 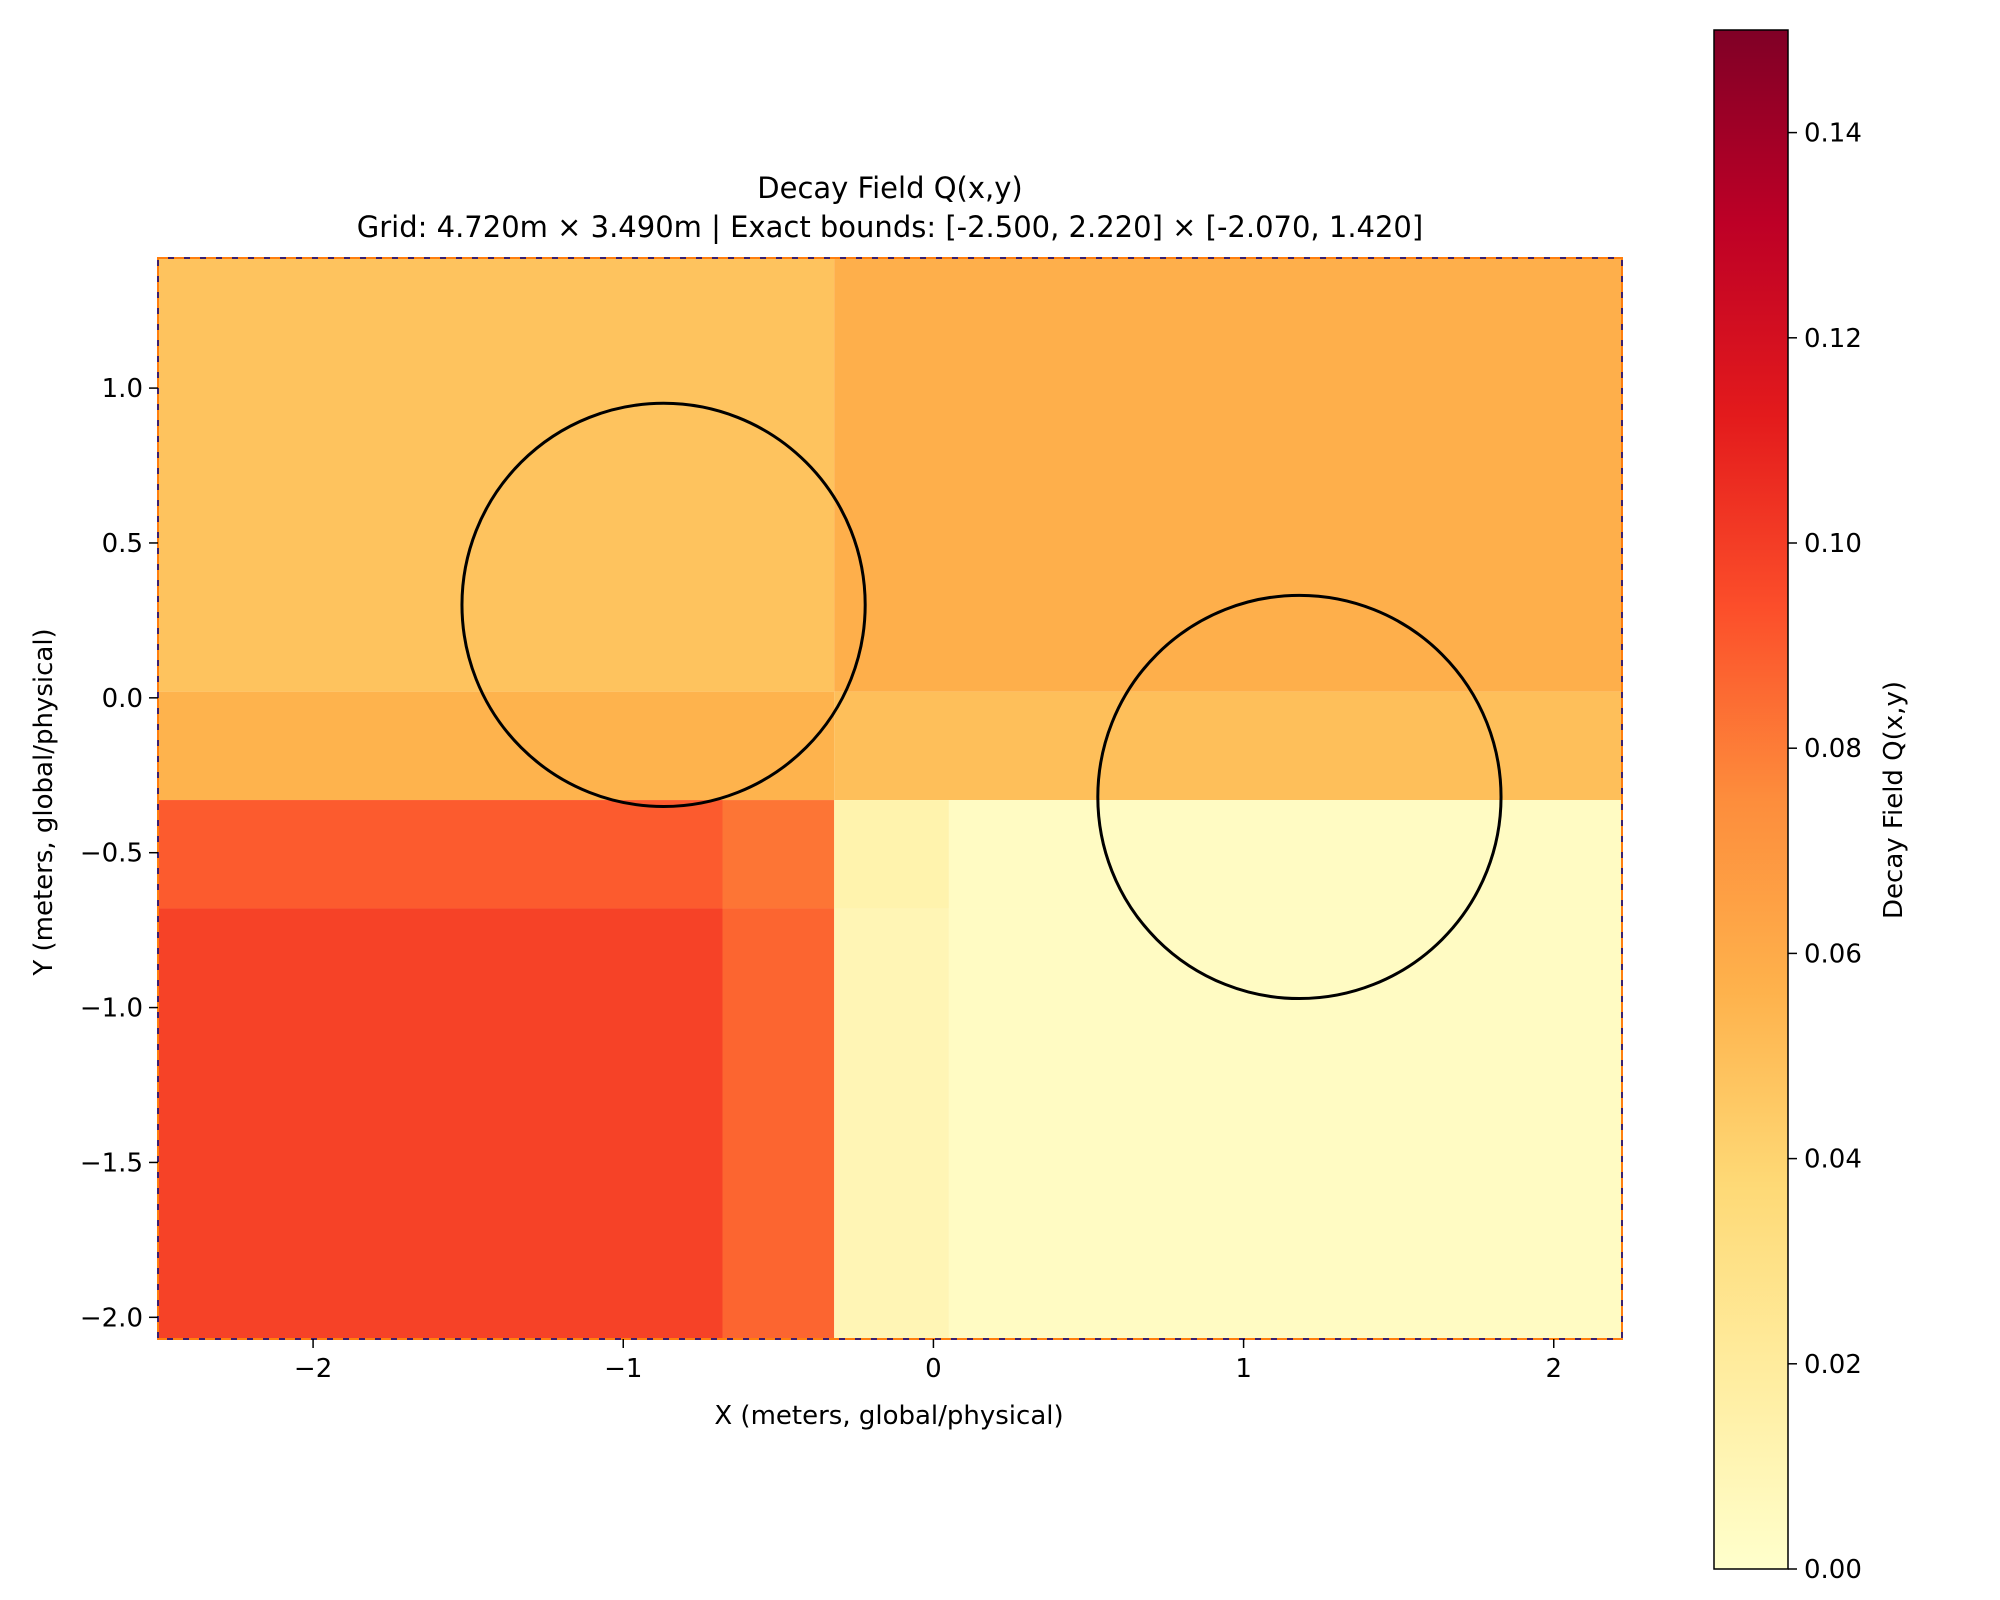 I want to click on x-tick-label: −1, so click(x=623, y=1369).